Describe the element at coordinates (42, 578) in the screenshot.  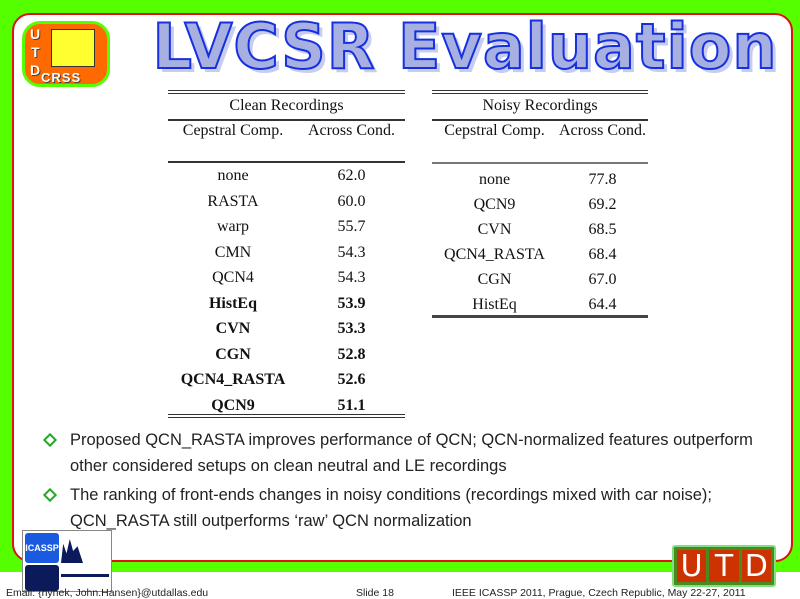
I see `logo-block` at that location.